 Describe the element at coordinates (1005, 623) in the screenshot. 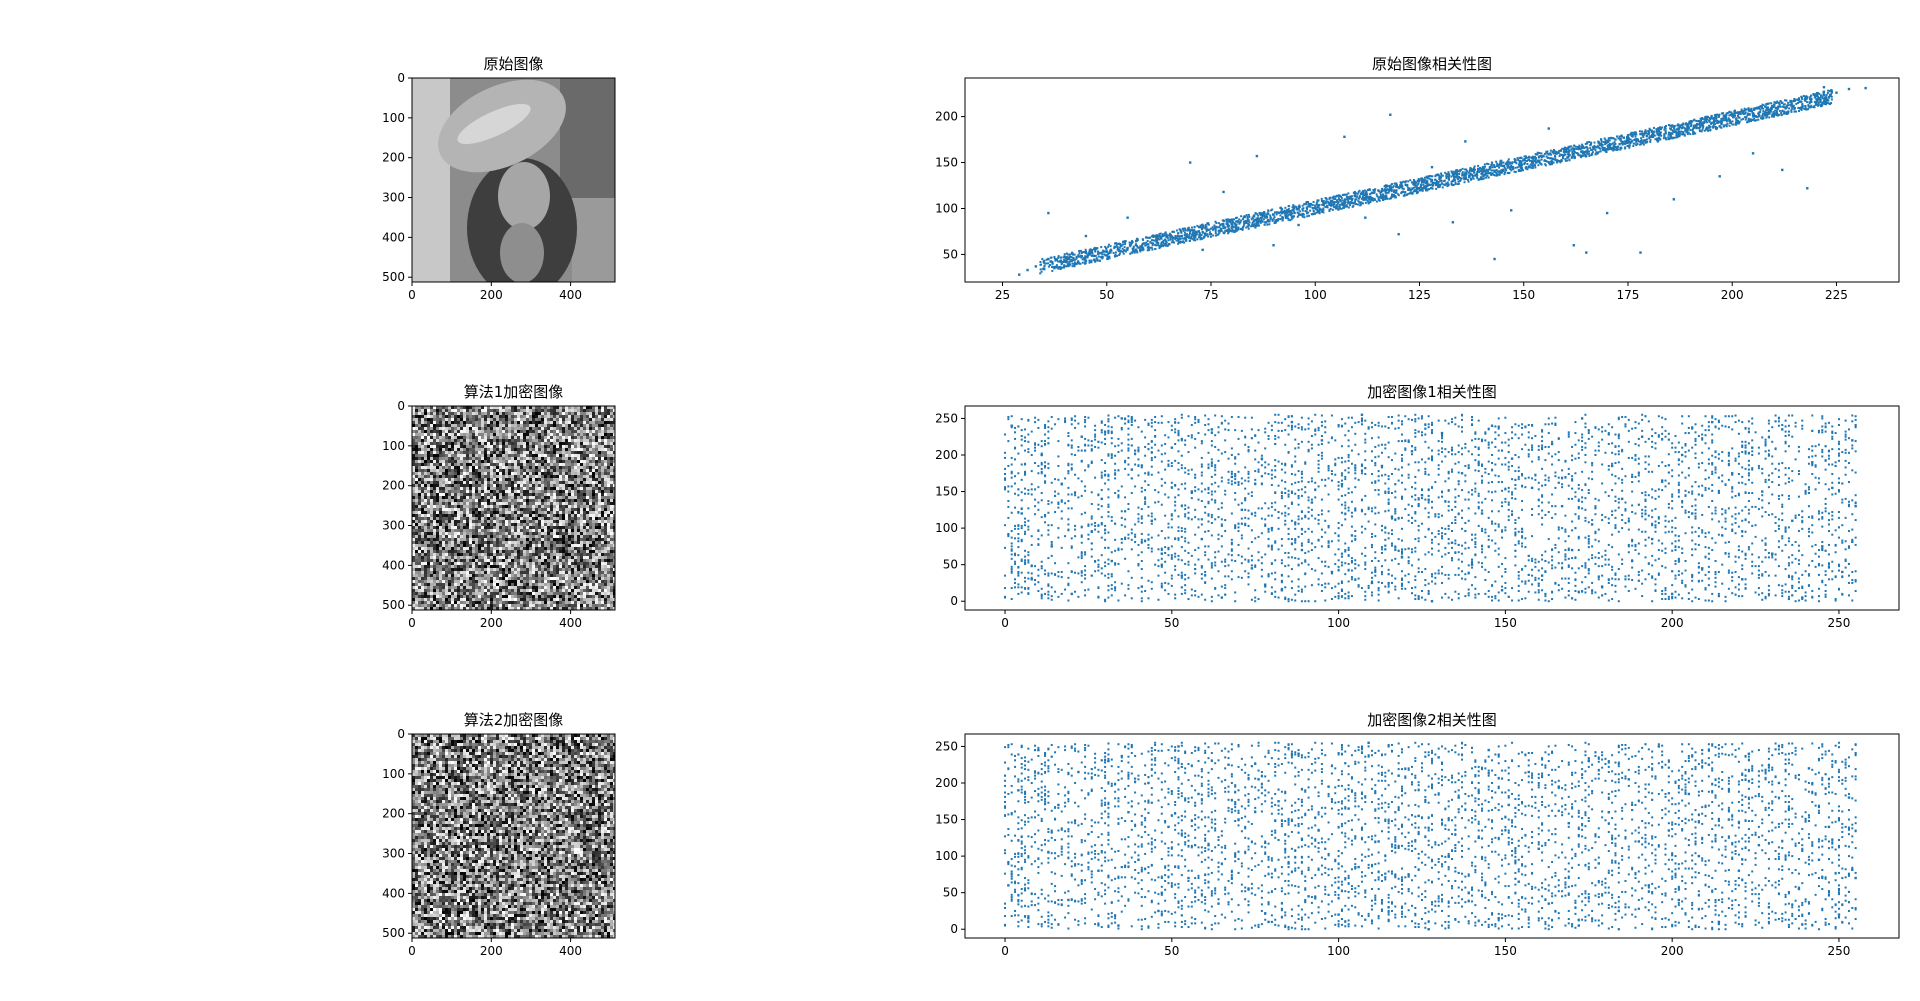

I see `x-tick-label: 0` at that location.